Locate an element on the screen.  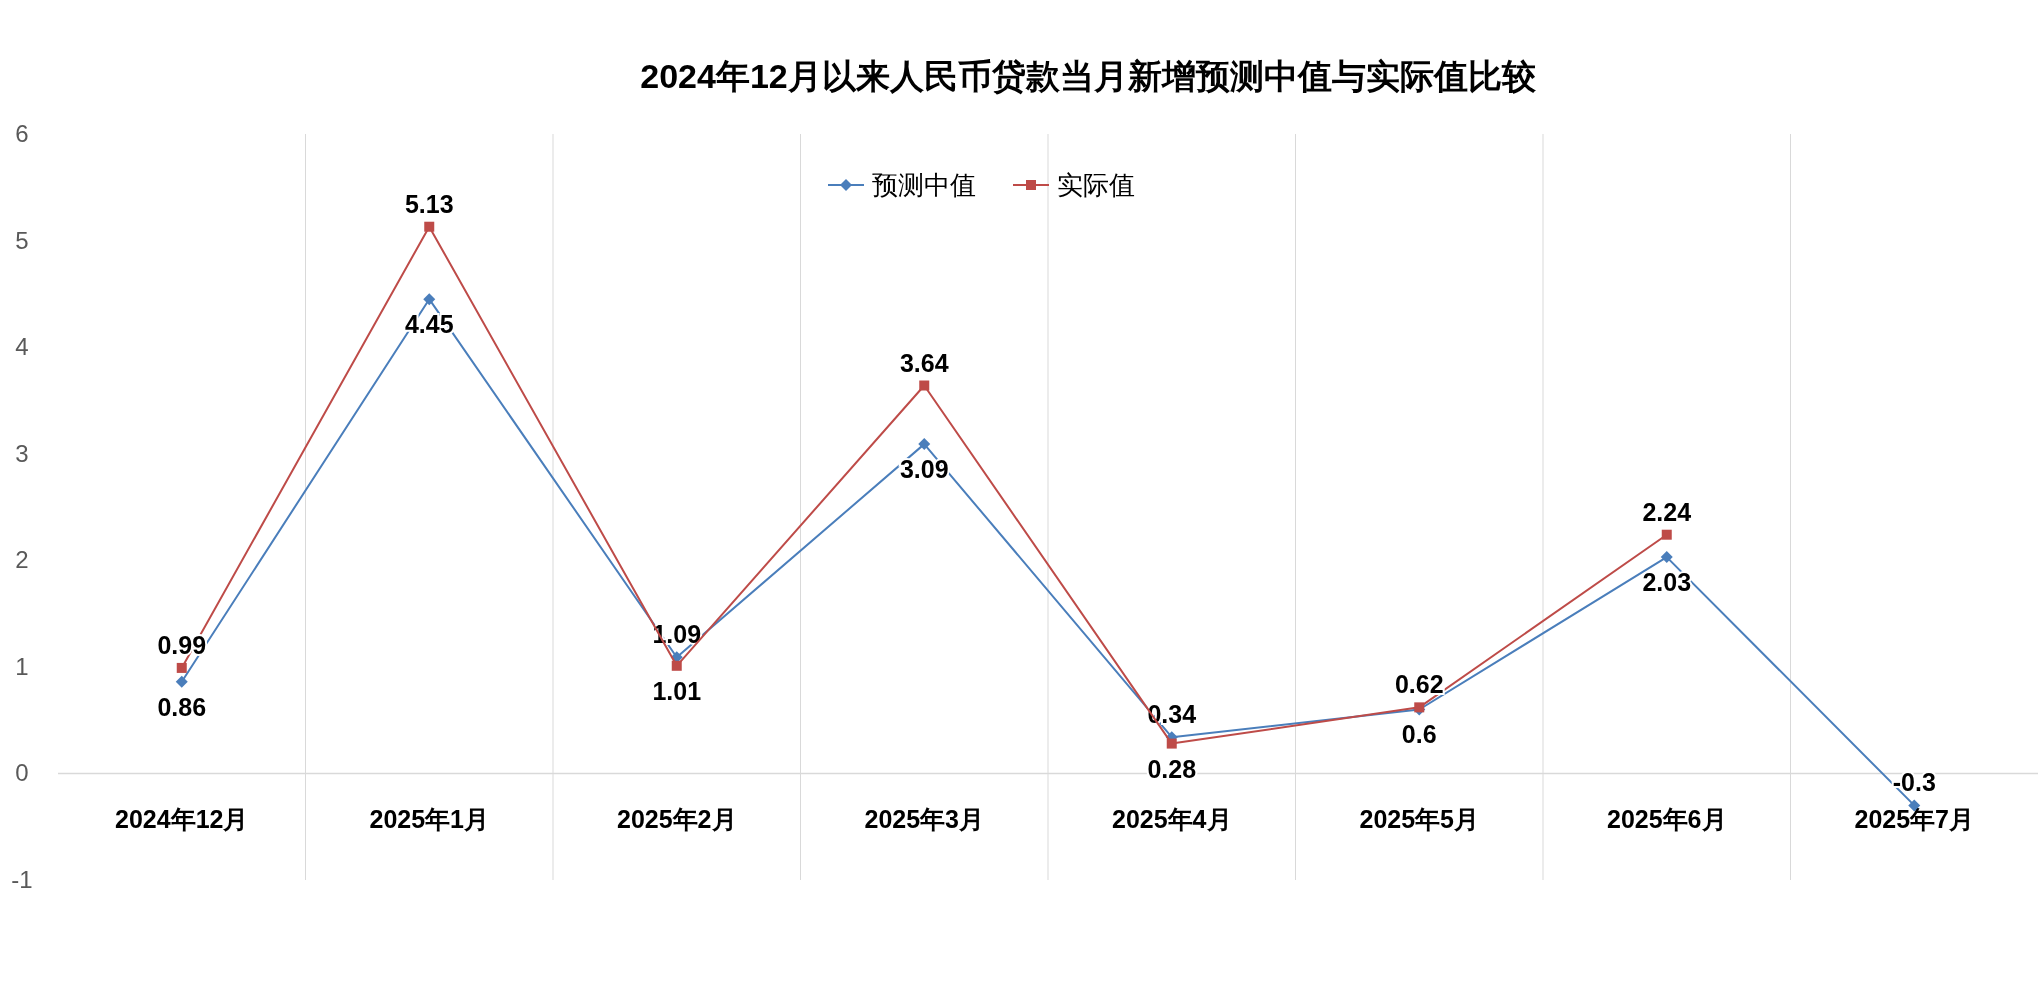
data-label: 3.09 is located at coordinates (924, 469).